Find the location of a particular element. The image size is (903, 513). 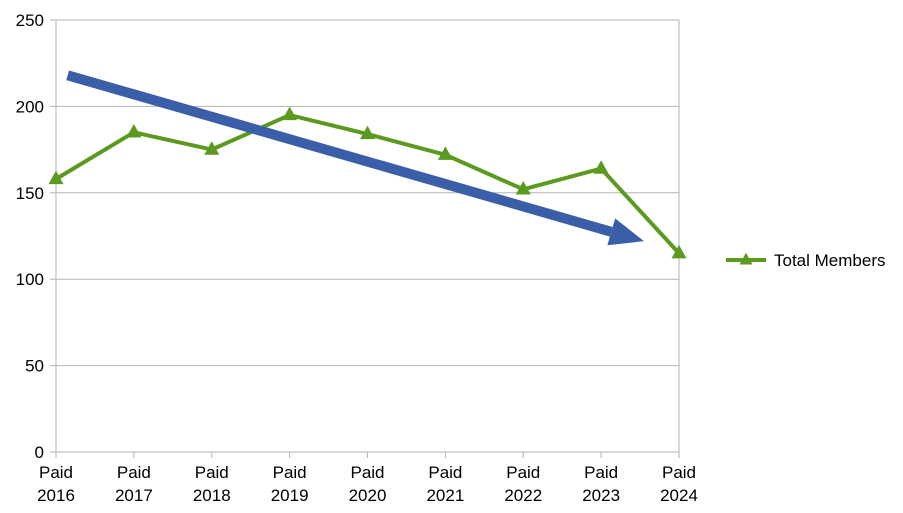

y-tick-label: 0 is located at coordinates (39, 452).